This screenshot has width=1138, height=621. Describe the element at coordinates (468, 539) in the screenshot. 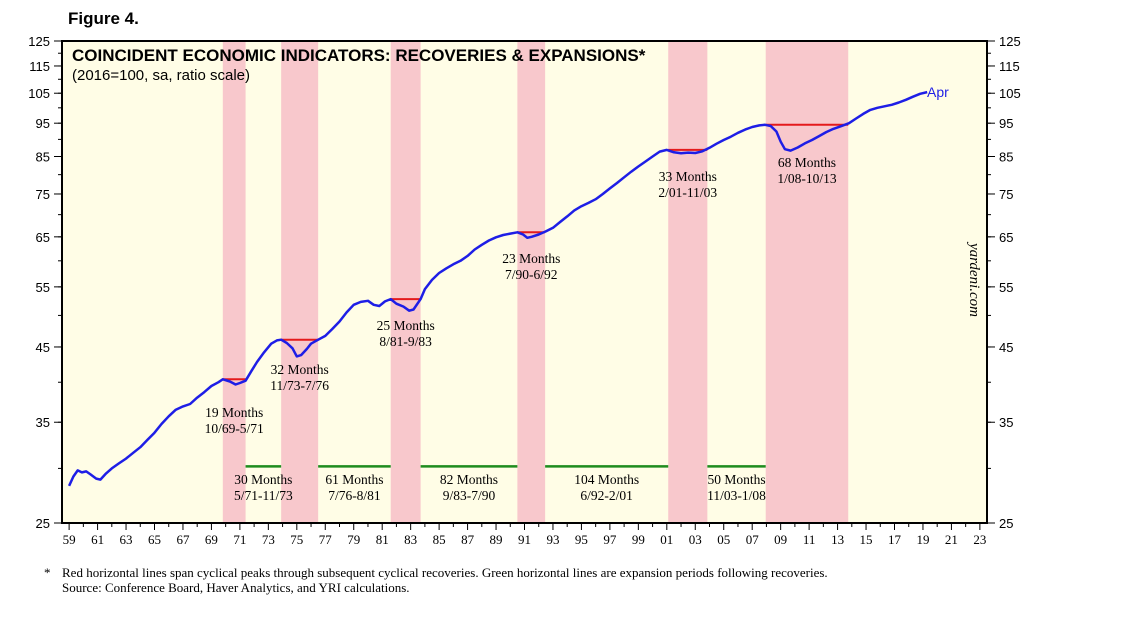

I see `x-tick-label: 87` at that location.